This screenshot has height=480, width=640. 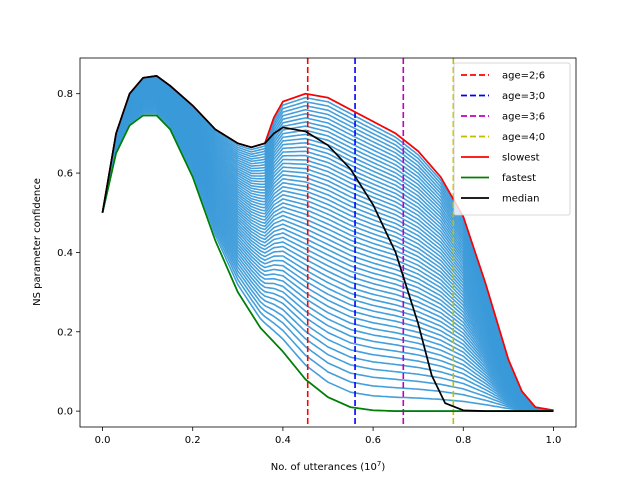 I want to click on x-tick-label: 0.6, so click(x=373, y=440).